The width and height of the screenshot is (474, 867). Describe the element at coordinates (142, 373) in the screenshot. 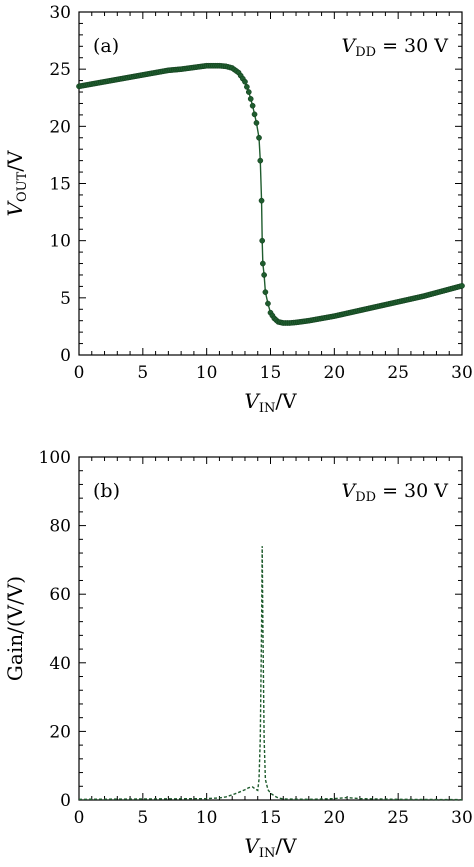

I see `a-x-tick-label: 5` at that location.